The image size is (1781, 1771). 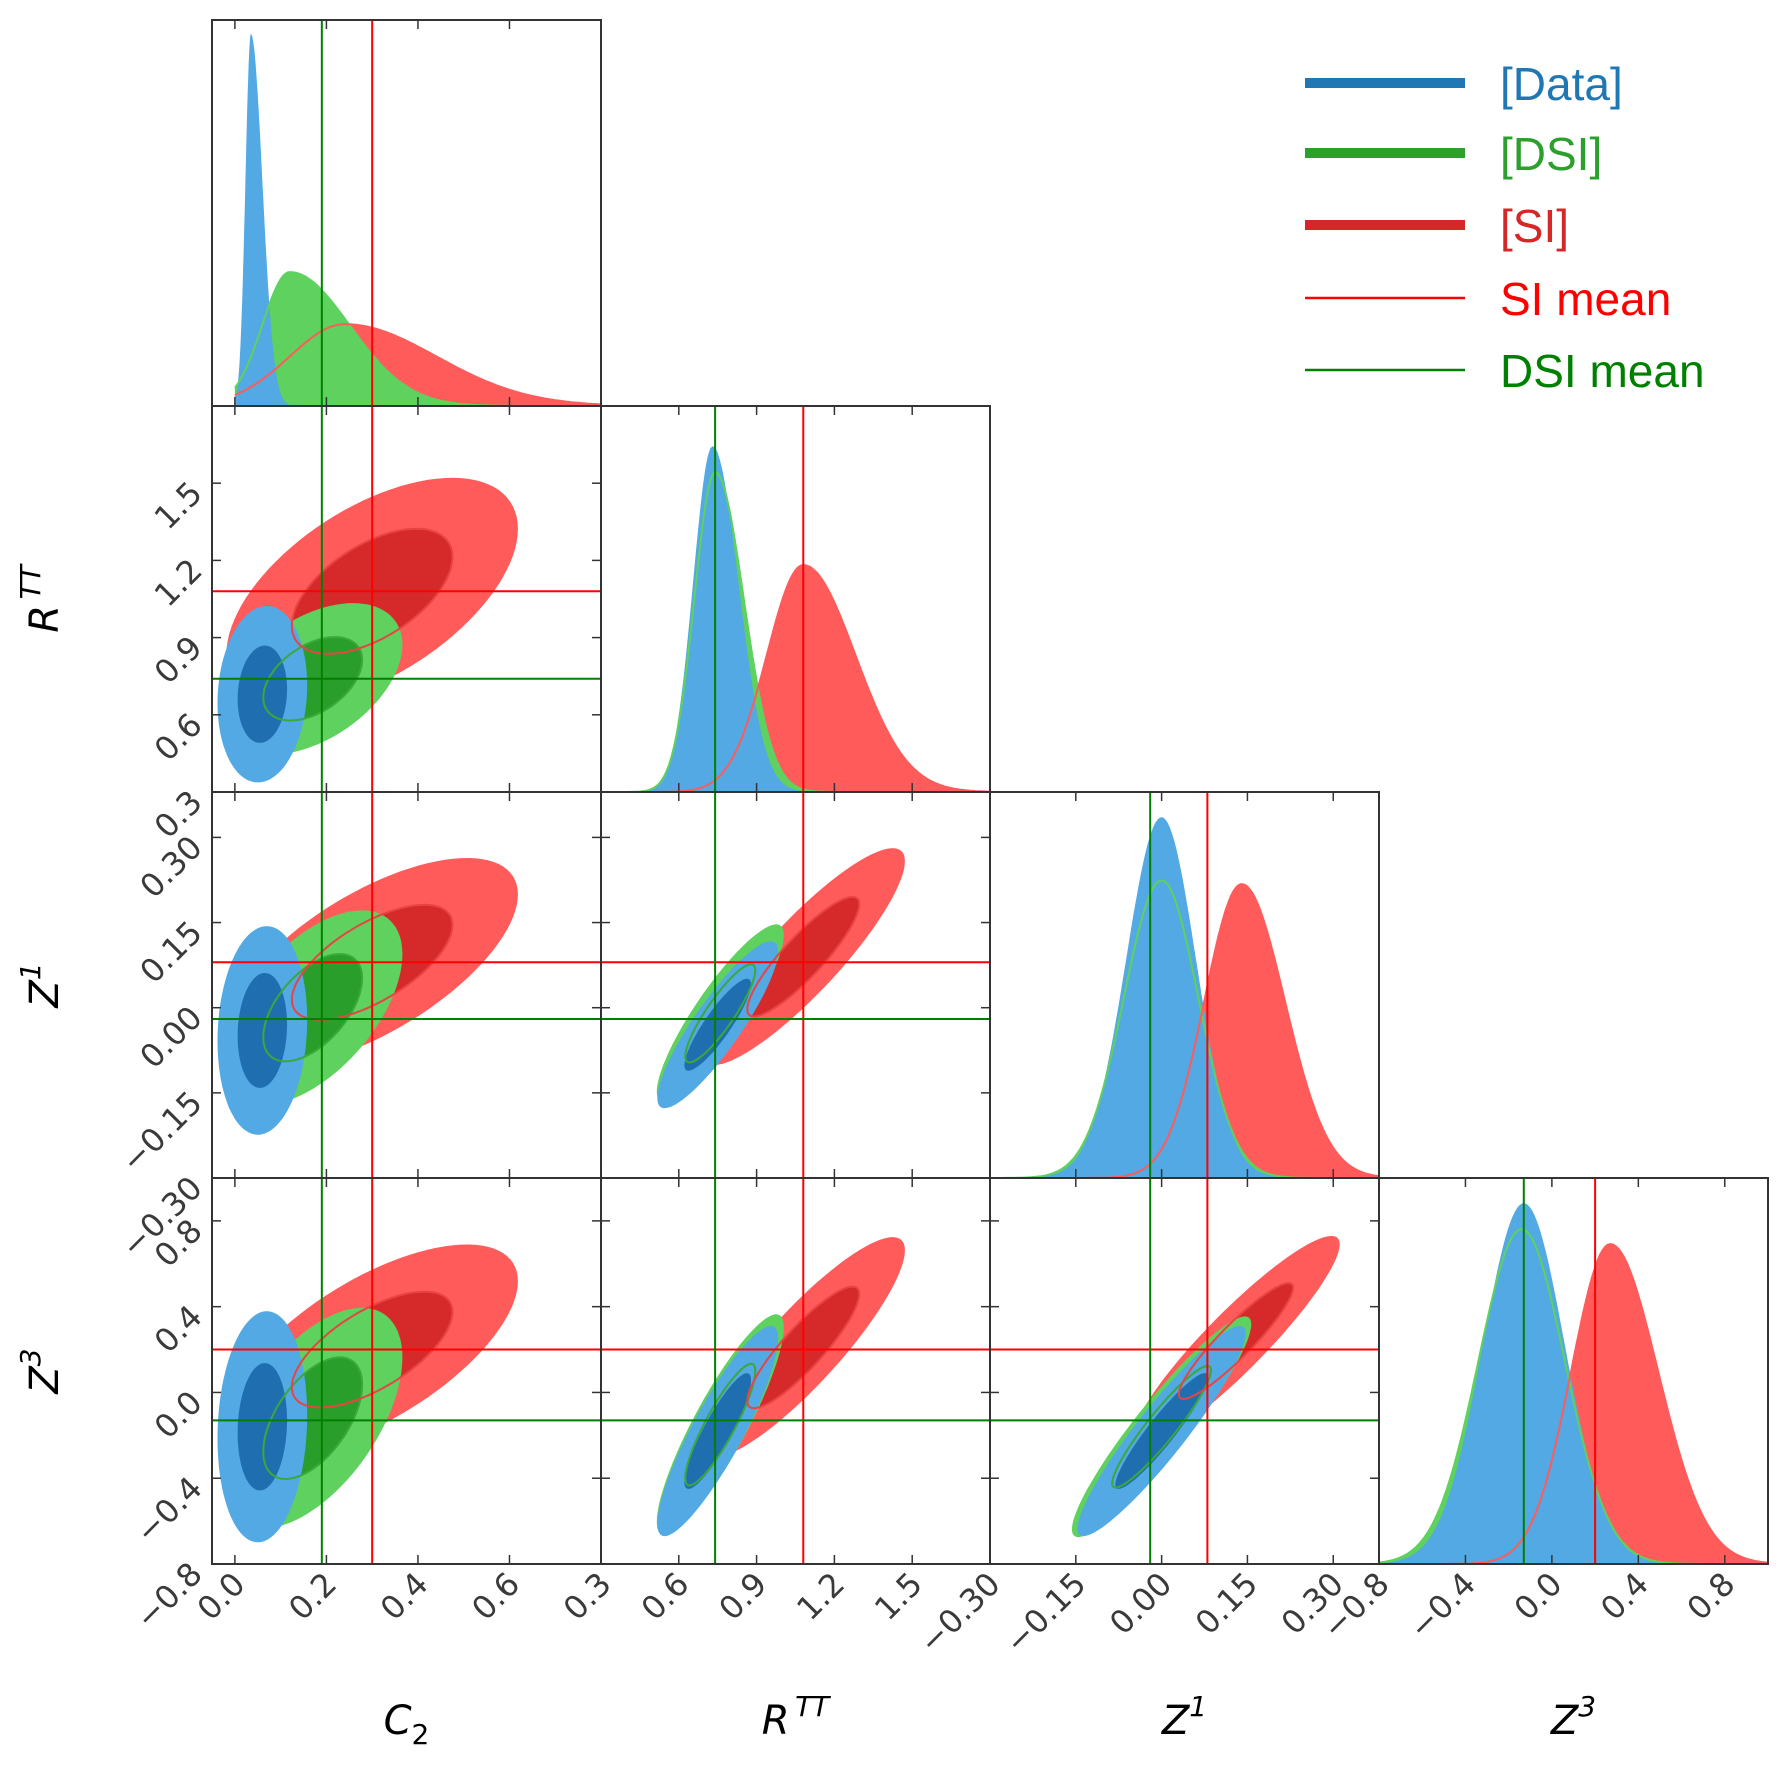 I want to click on panel-C2-vs-RTT, so click(x=406, y=599).